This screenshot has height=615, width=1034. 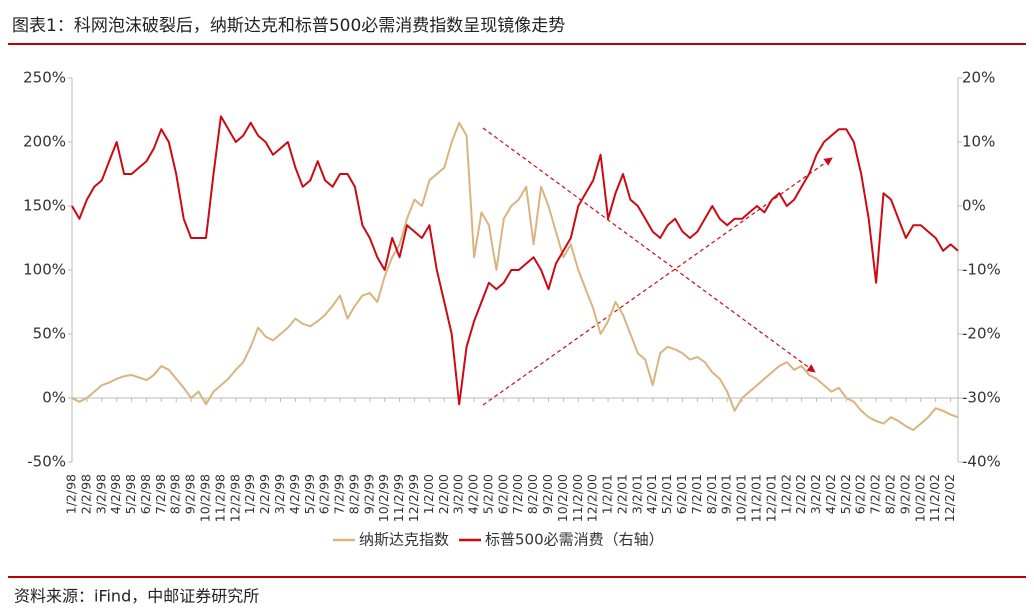 I want to click on y-tick-label: -50%, so click(x=46, y=462).